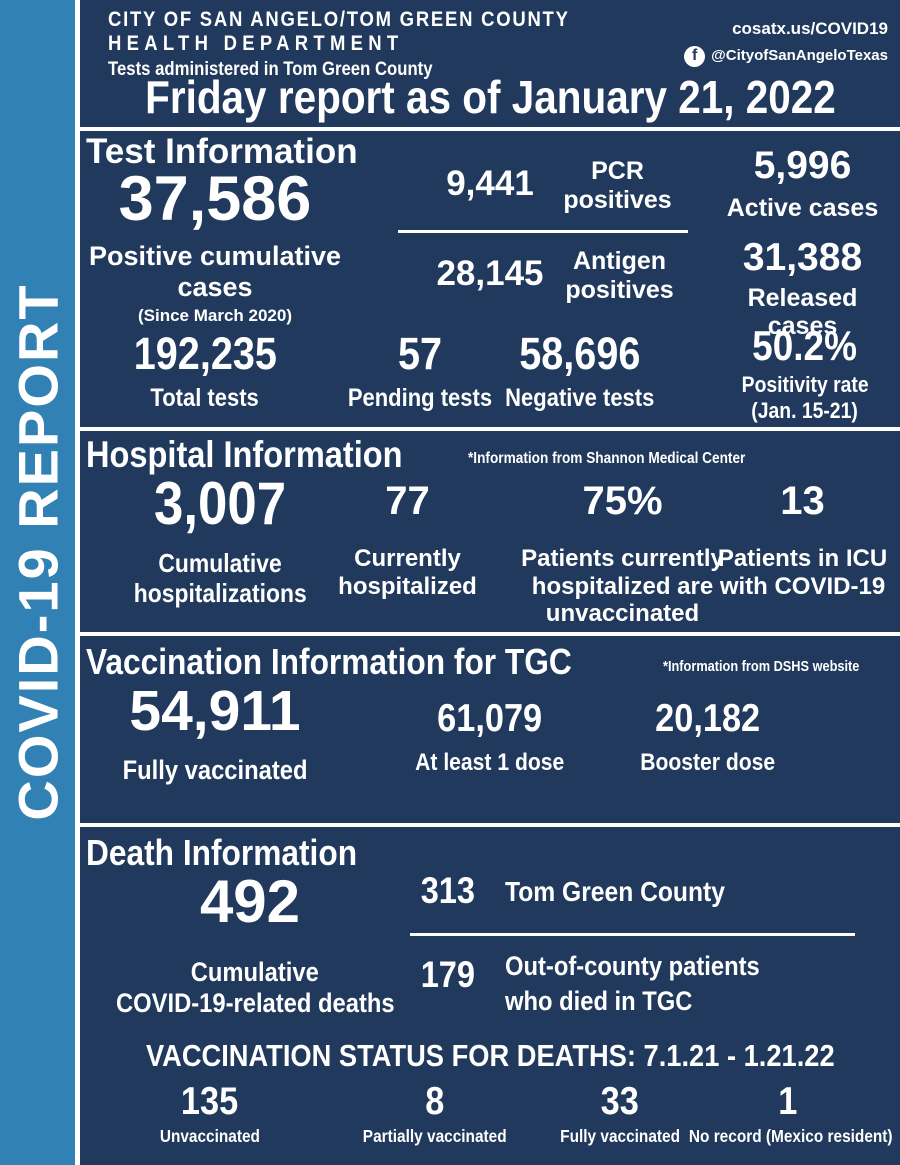 The image size is (900, 1165). What do you see at coordinates (802, 572) in the screenshot?
I see `icu-patients-label: Patients in ICU with COVID-19` at bounding box center [802, 572].